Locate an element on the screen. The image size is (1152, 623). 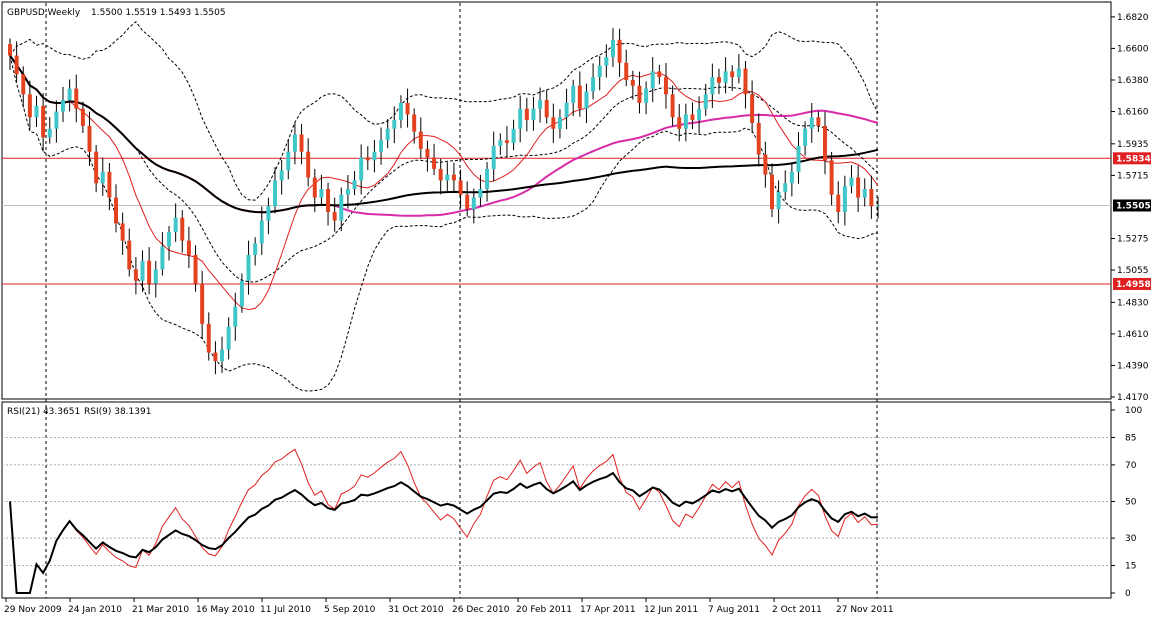
y-tick-label-6: 1.5275 is located at coordinates (1133, 239).